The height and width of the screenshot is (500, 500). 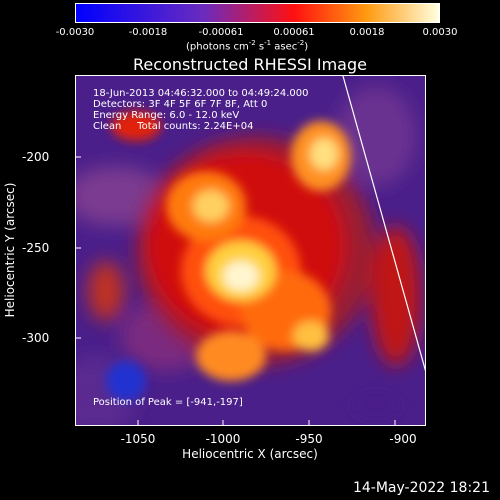 I want to click on colorbar-tick-label: -0.0030, so click(x=75, y=32).